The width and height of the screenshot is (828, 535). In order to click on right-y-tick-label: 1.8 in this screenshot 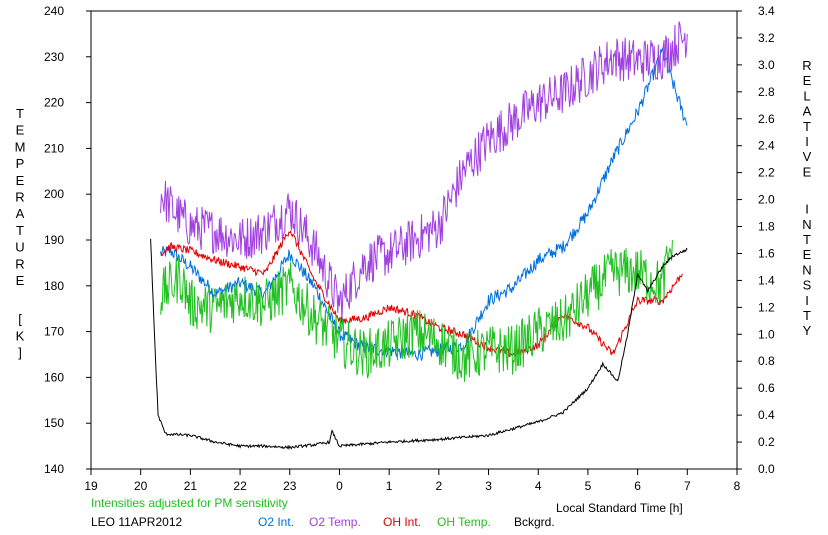, I will do `click(766, 227)`.